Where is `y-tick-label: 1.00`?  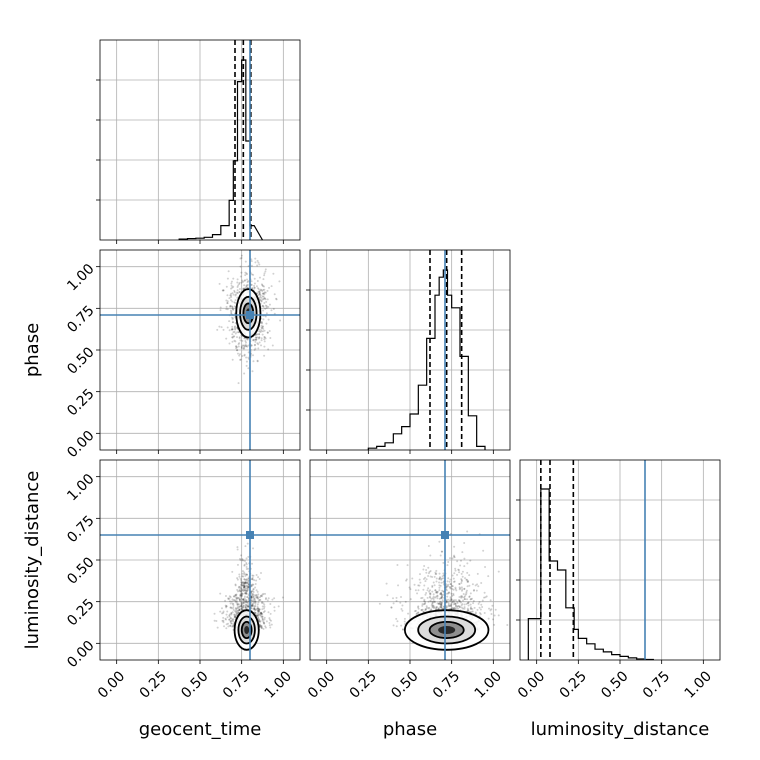 y-tick-label: 1.00 is located at coordinates (80, 487).